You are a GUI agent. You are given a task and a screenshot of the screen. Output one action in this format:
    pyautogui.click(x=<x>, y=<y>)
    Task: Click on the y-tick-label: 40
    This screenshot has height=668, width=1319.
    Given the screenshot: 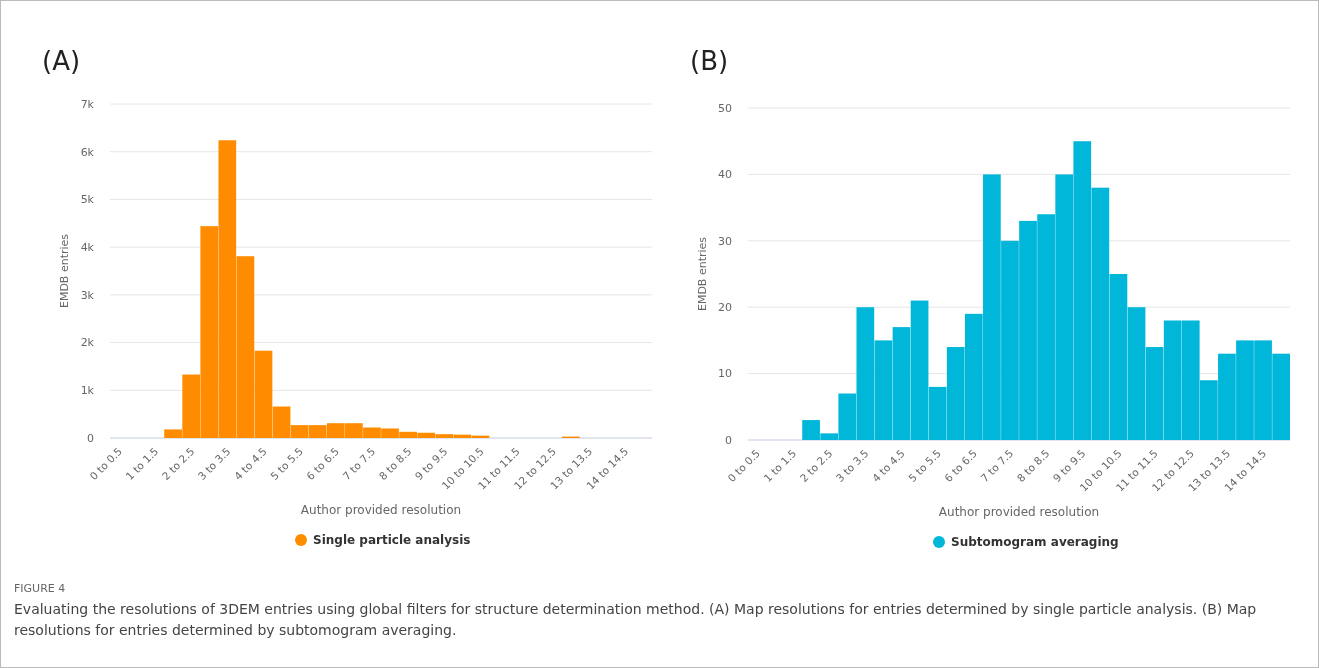 What is the action you would take?
    pyautogui.click(x=725, y=175)
    